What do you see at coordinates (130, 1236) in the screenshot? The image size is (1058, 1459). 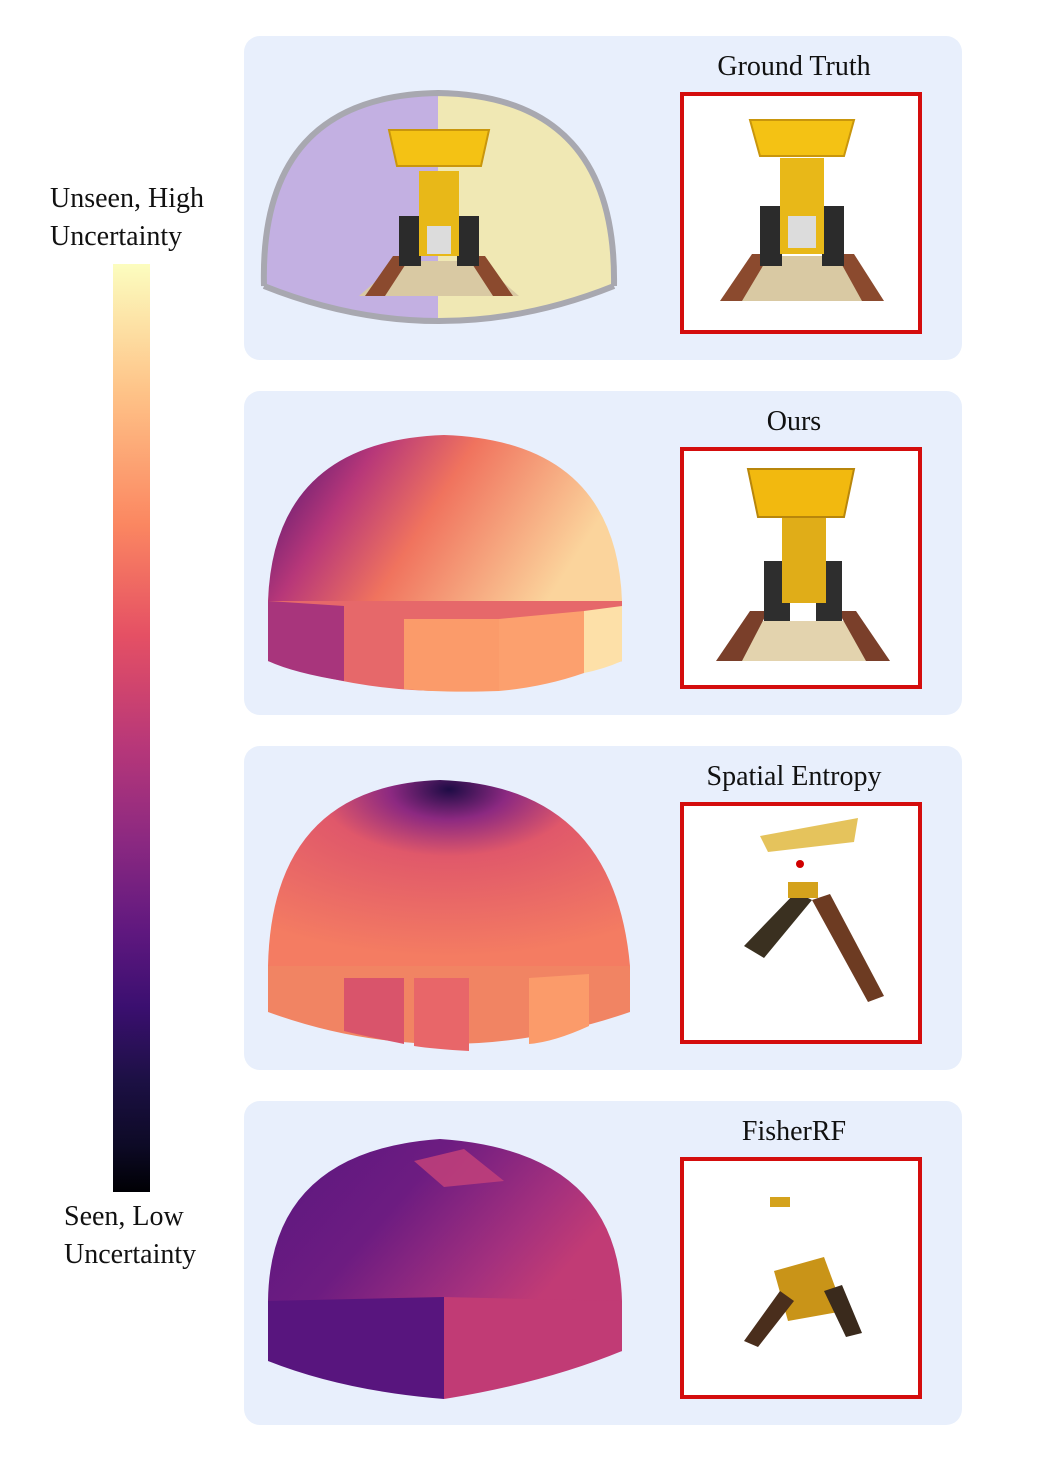 I see `colorbar-bottom-label: Seen, Low Uncertainty` at bounding box center [130, 1236].